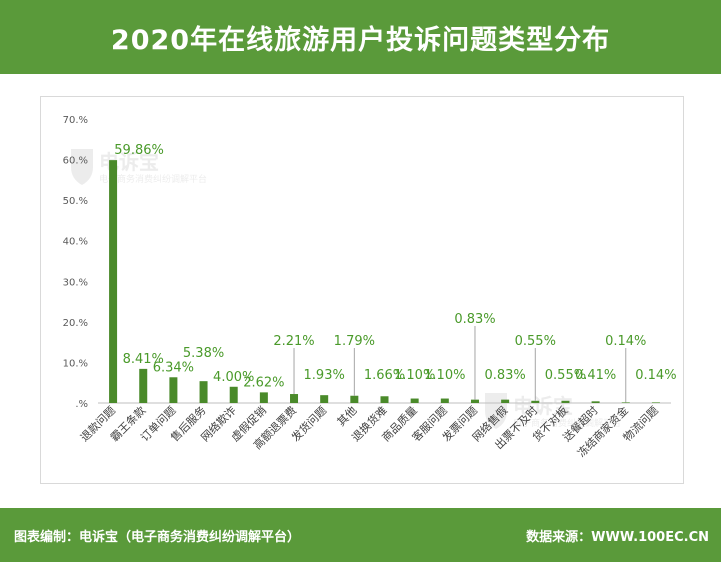 The width and height of the screenshot is (721, 562). What do you see at coordinates (203, 353) in the screenshot?
I see `data-label: 5.38%` at bounding box center [203, 353].